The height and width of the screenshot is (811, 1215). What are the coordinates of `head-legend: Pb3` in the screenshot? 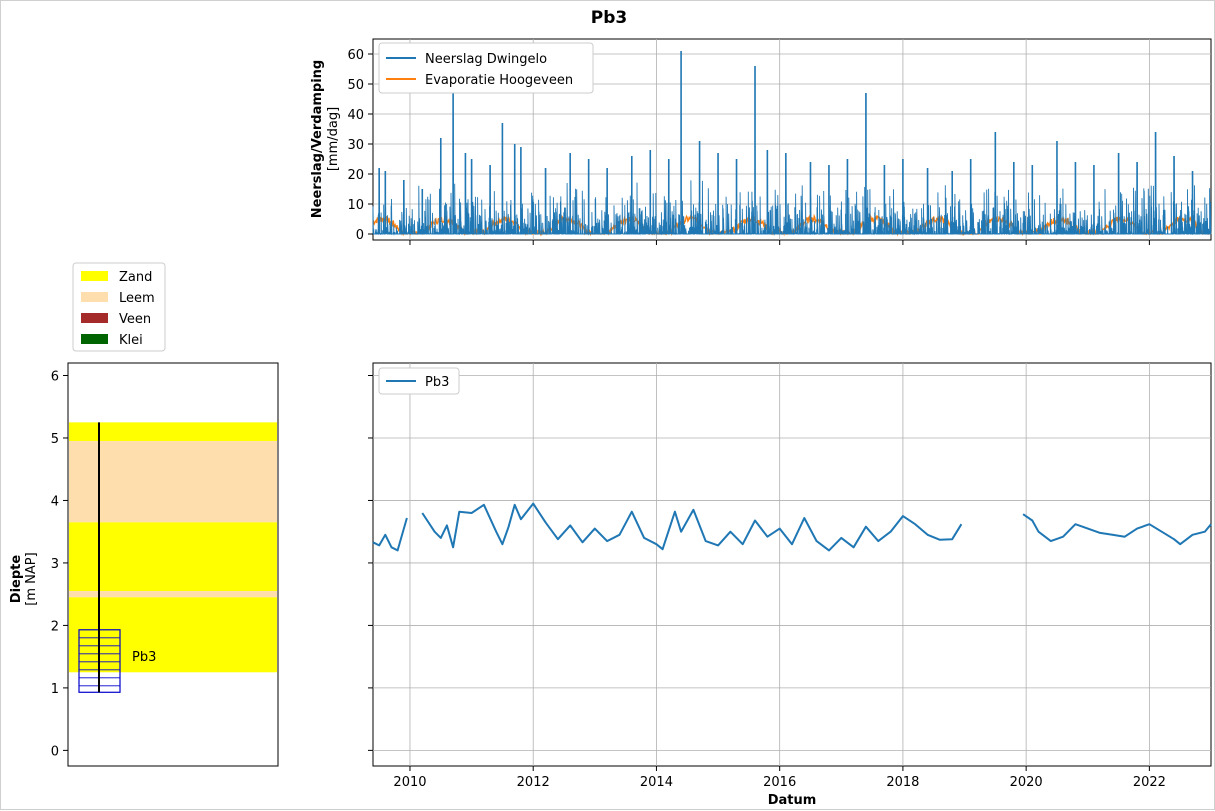 It's located at (419, 381).